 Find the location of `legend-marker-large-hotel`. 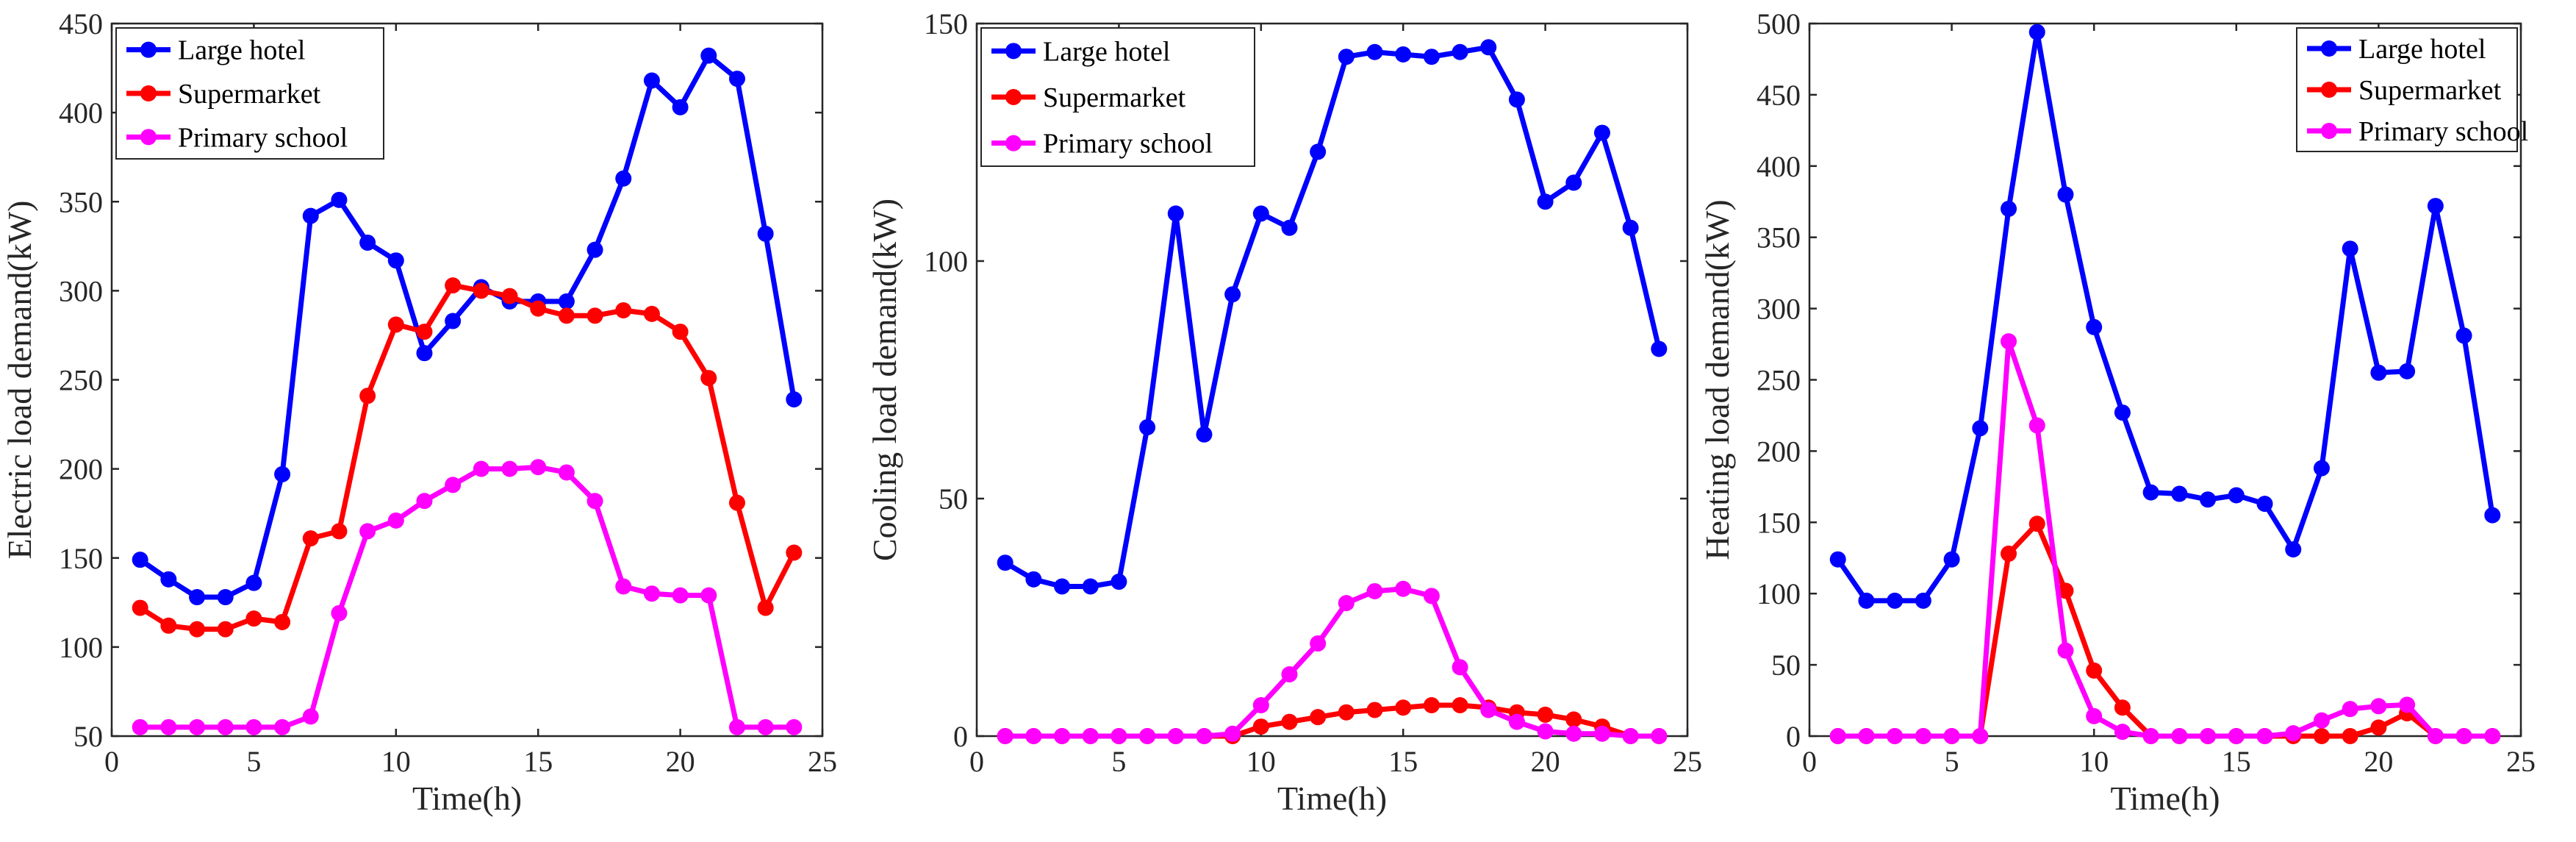

legend-marker-large-hotel is located at coordinates (148, 49).